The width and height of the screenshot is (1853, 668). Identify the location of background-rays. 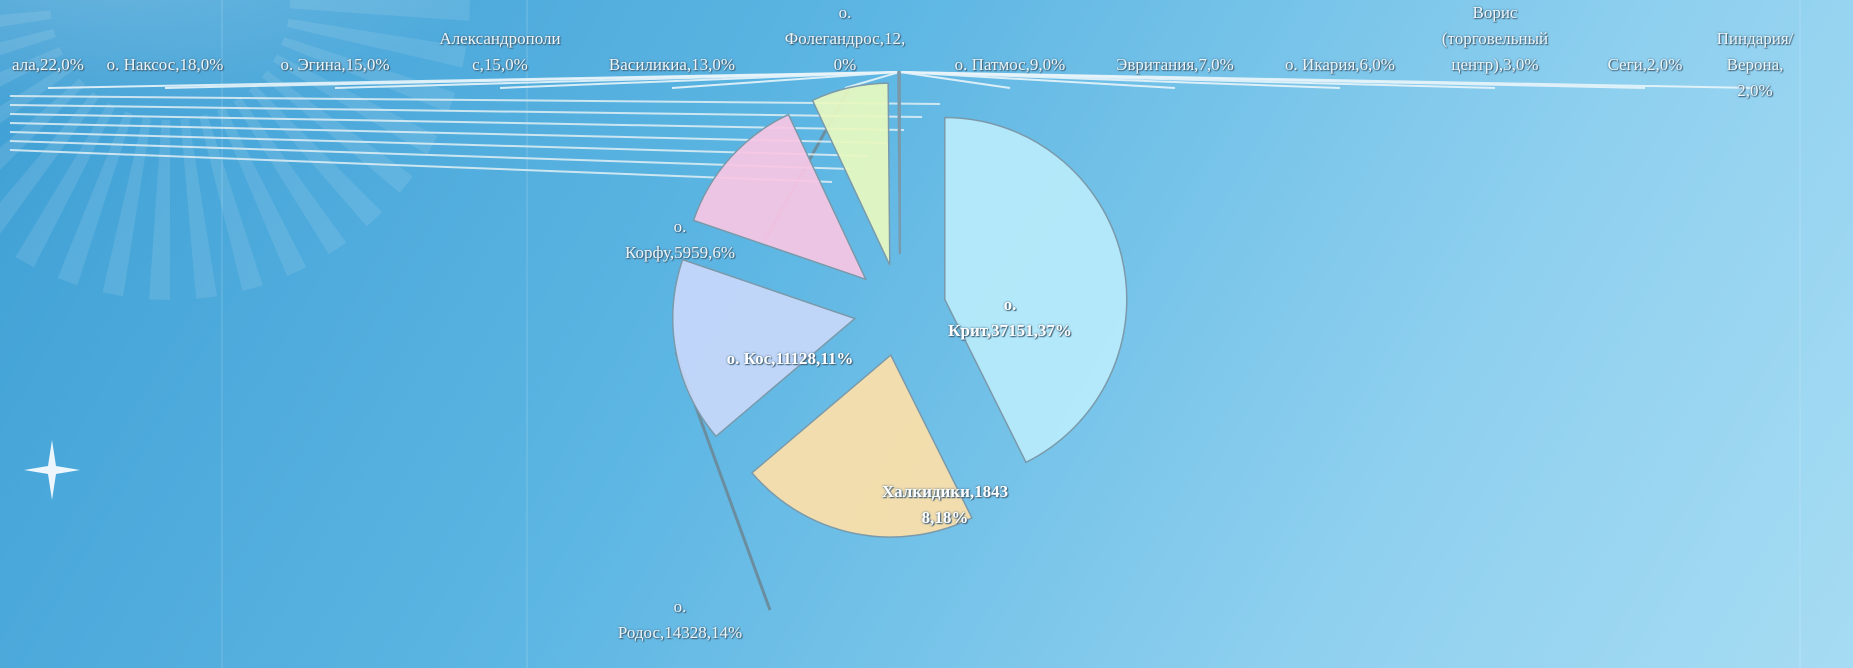
(235, 150).